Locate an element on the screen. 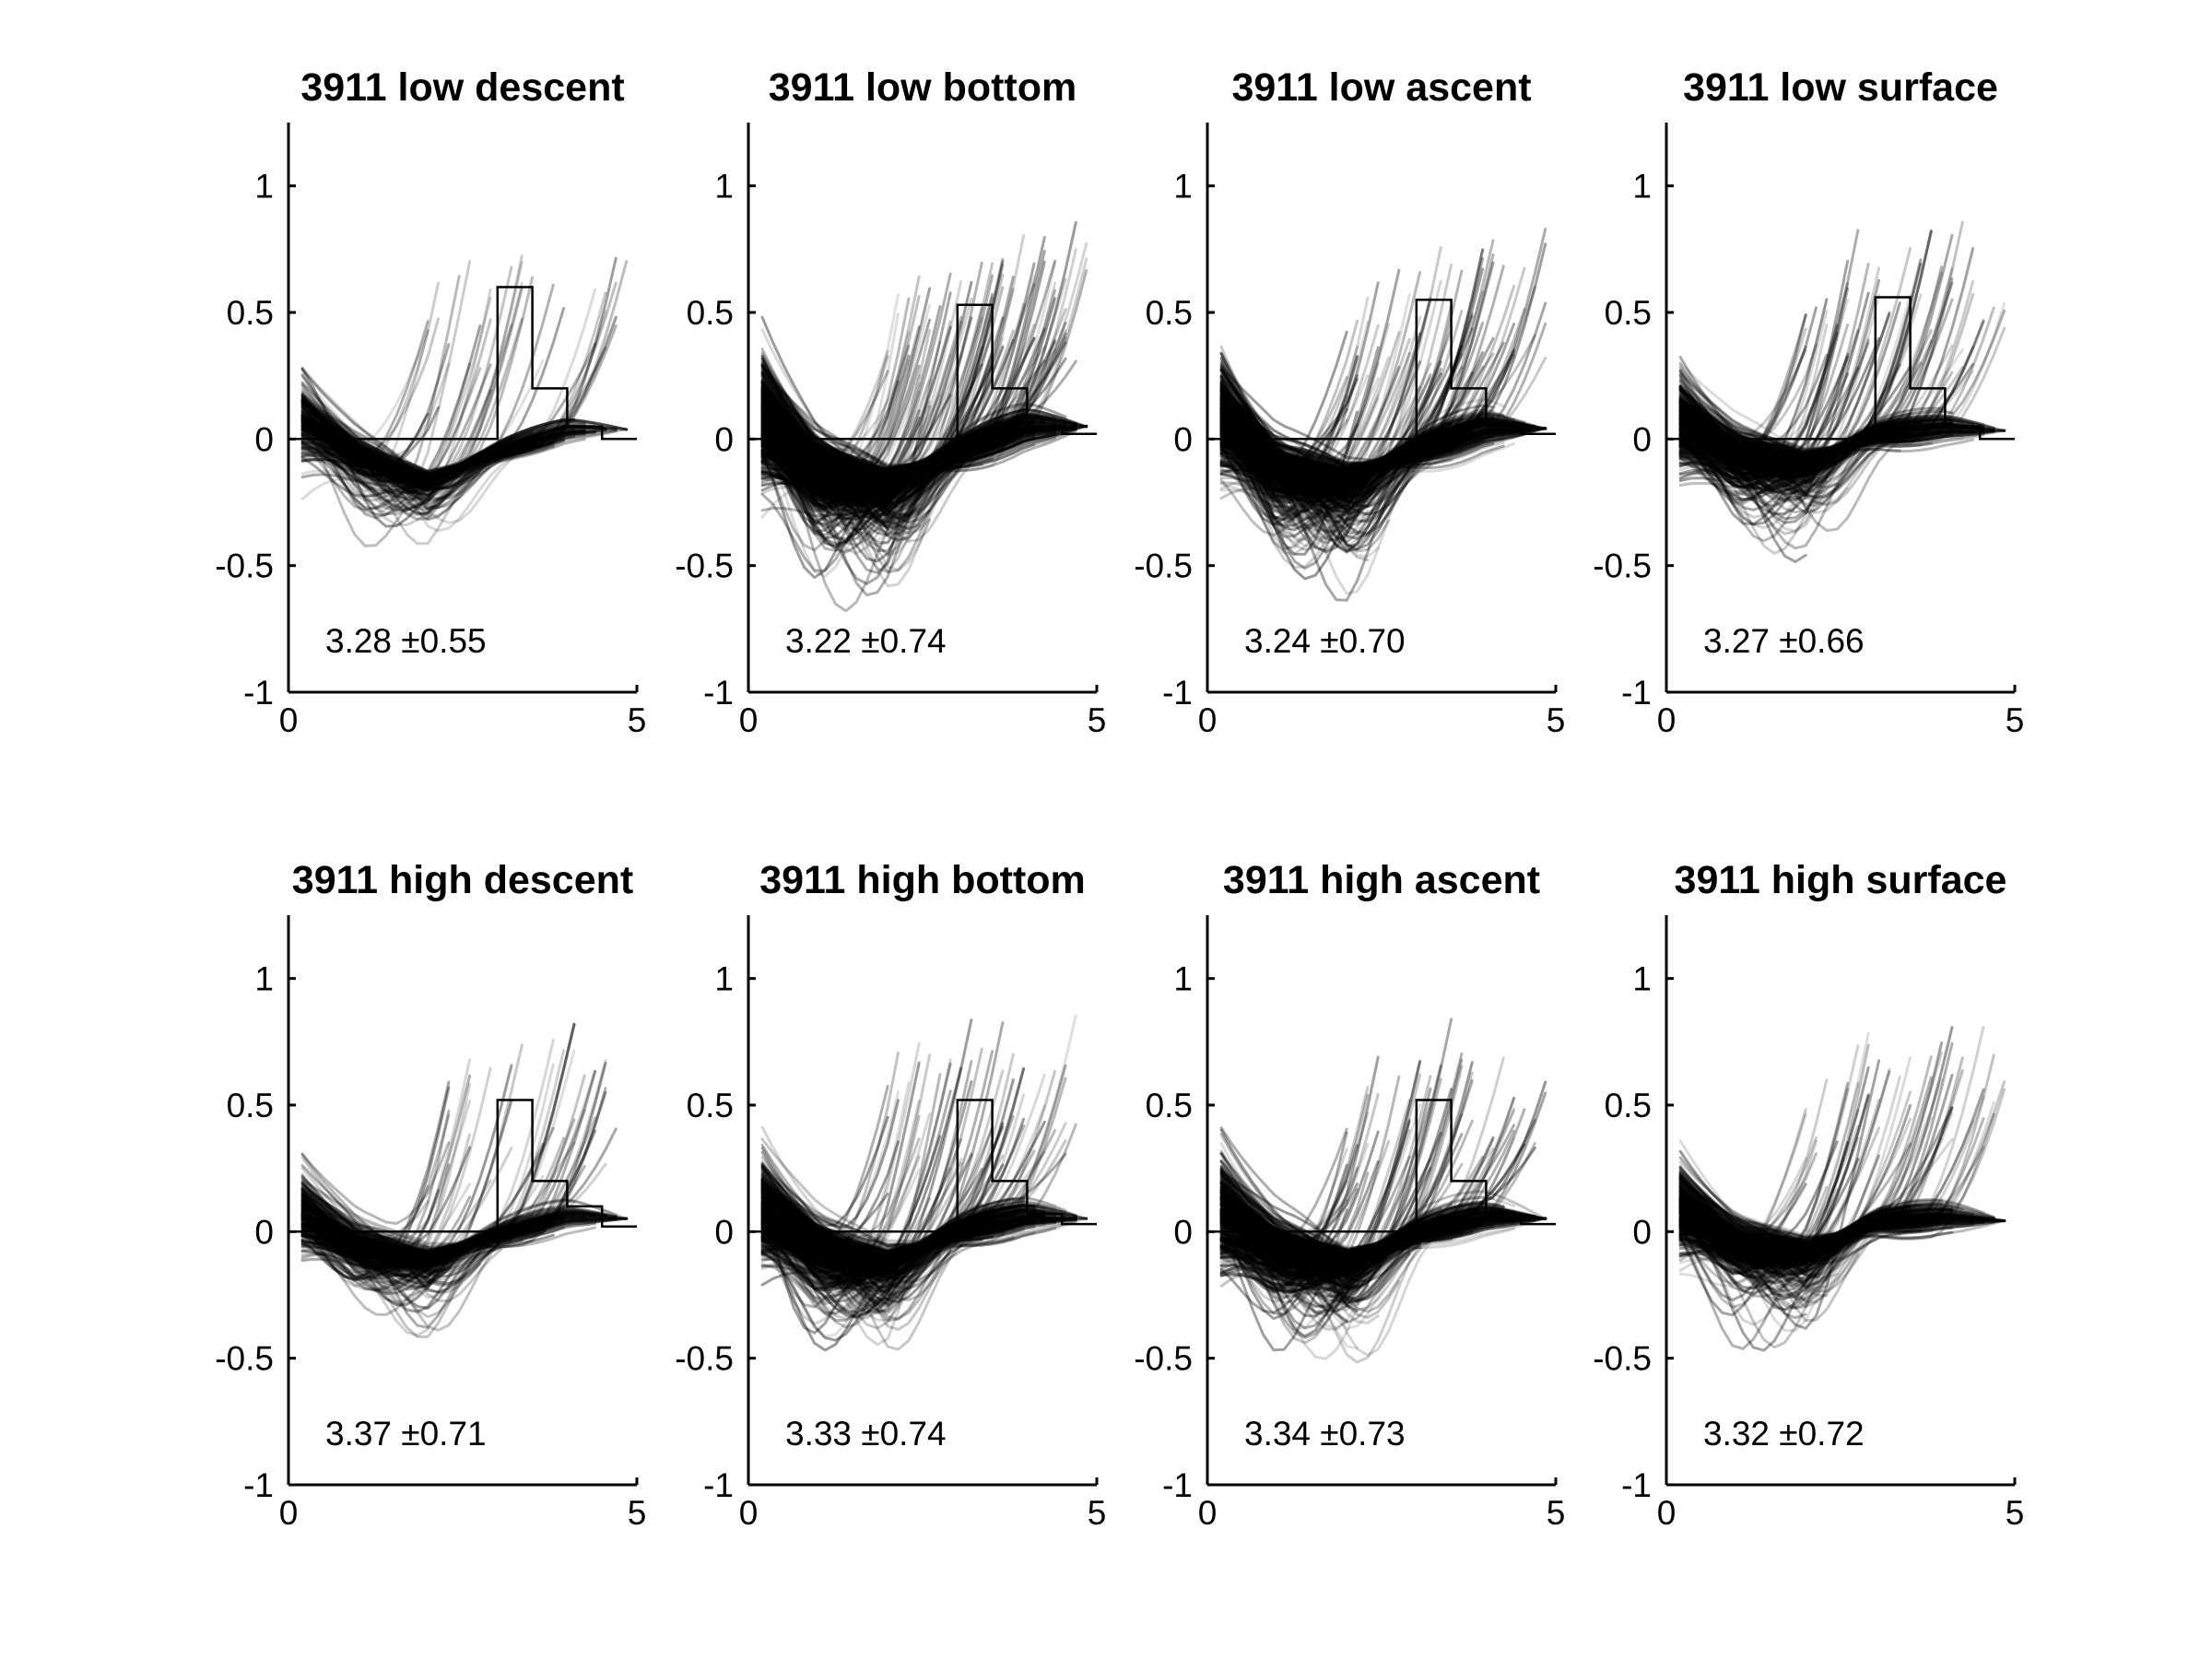 The height and width of the screenshot is (1659, 2212). x-tick-label: 5 is located at coordinates (1097, 1513).